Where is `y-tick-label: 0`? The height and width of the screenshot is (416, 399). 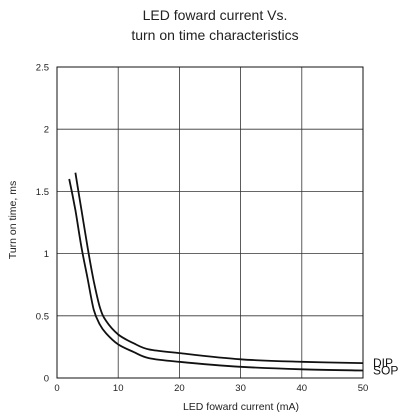
y-tick-label: 0 is located at coordinates (46, 379).